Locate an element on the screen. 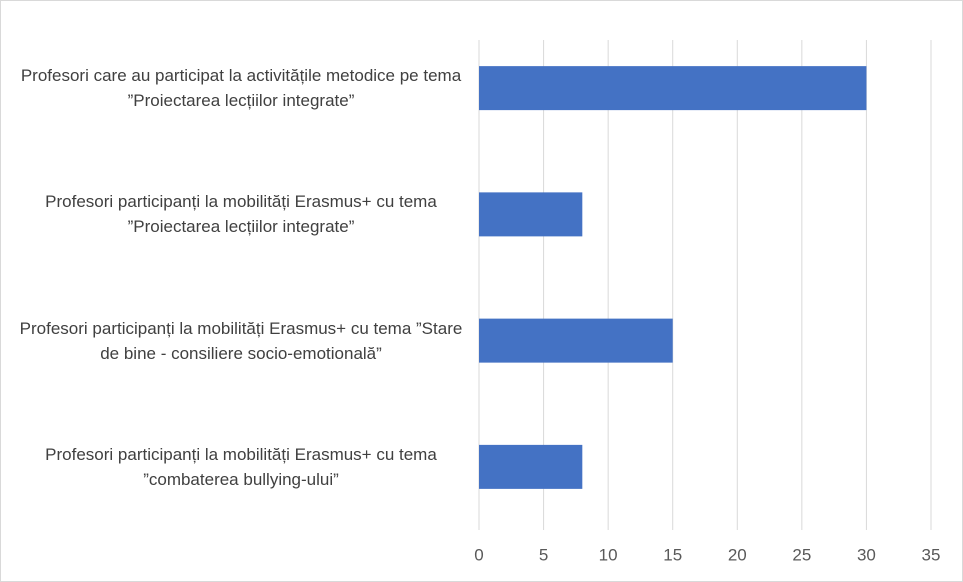 The height and width of the screenshot is (582, 963). x-tick-label: 30 is located at coordinates (866, 554).